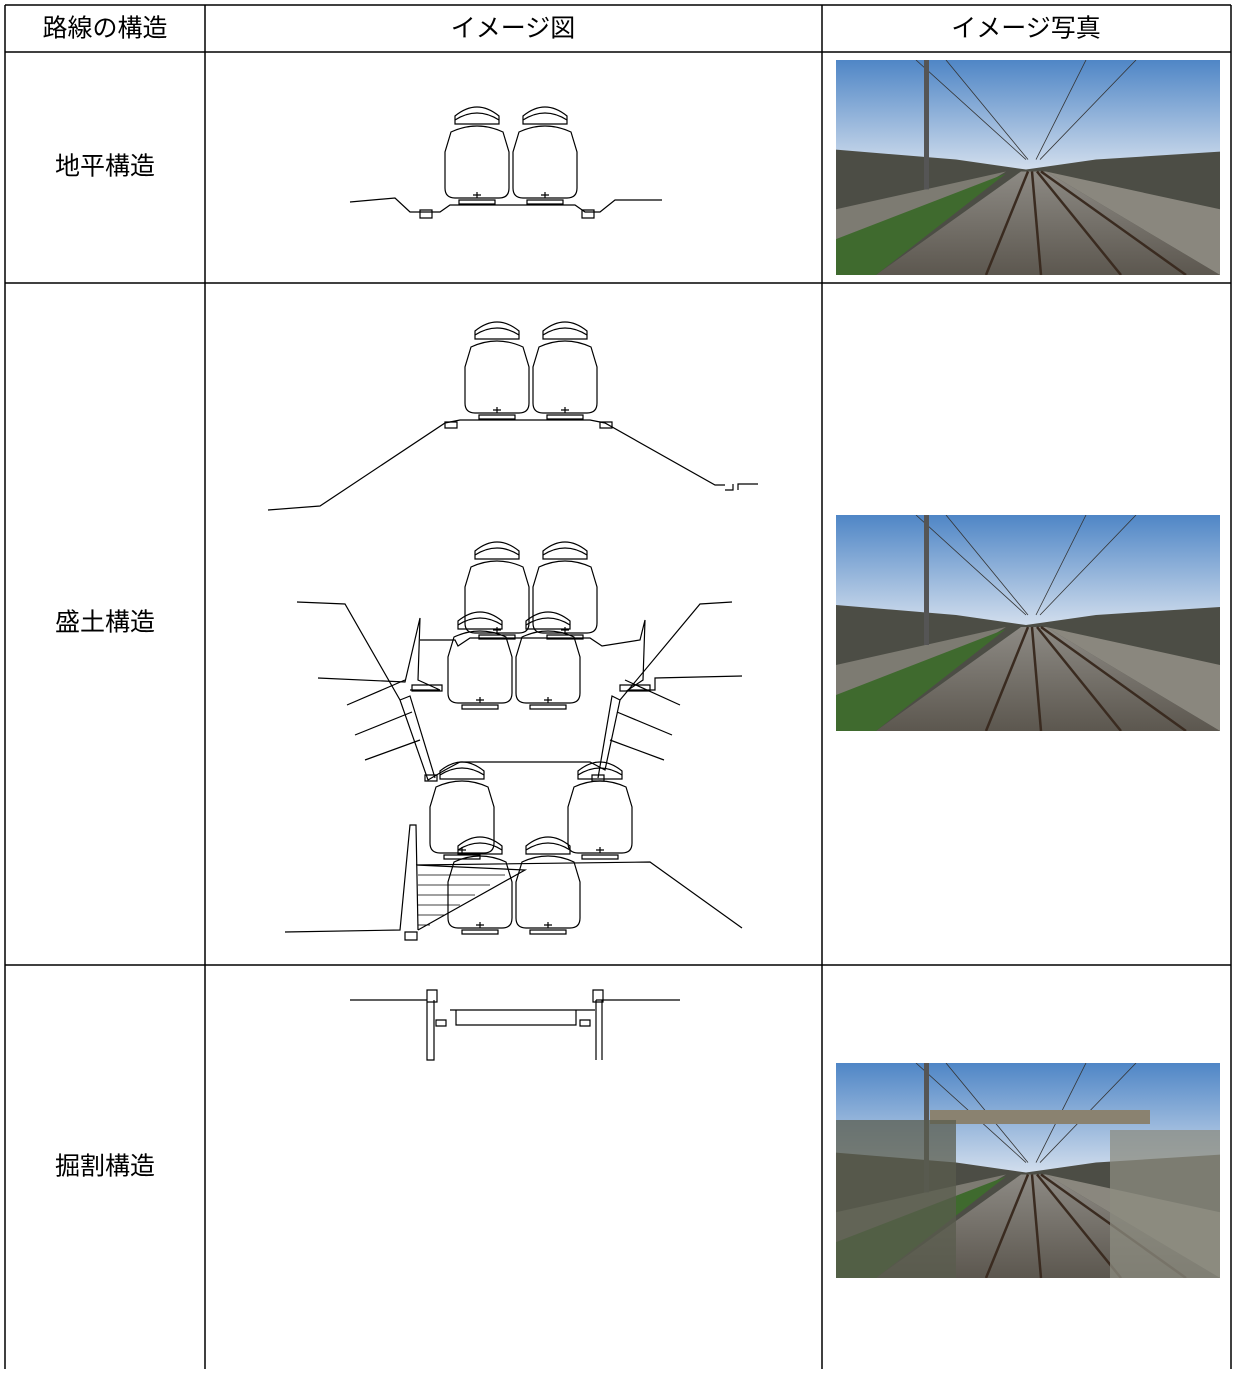 This screenshot has height=1373, width=1233. I want to click on header-cell: イメージ写真, so click(1026, 28).